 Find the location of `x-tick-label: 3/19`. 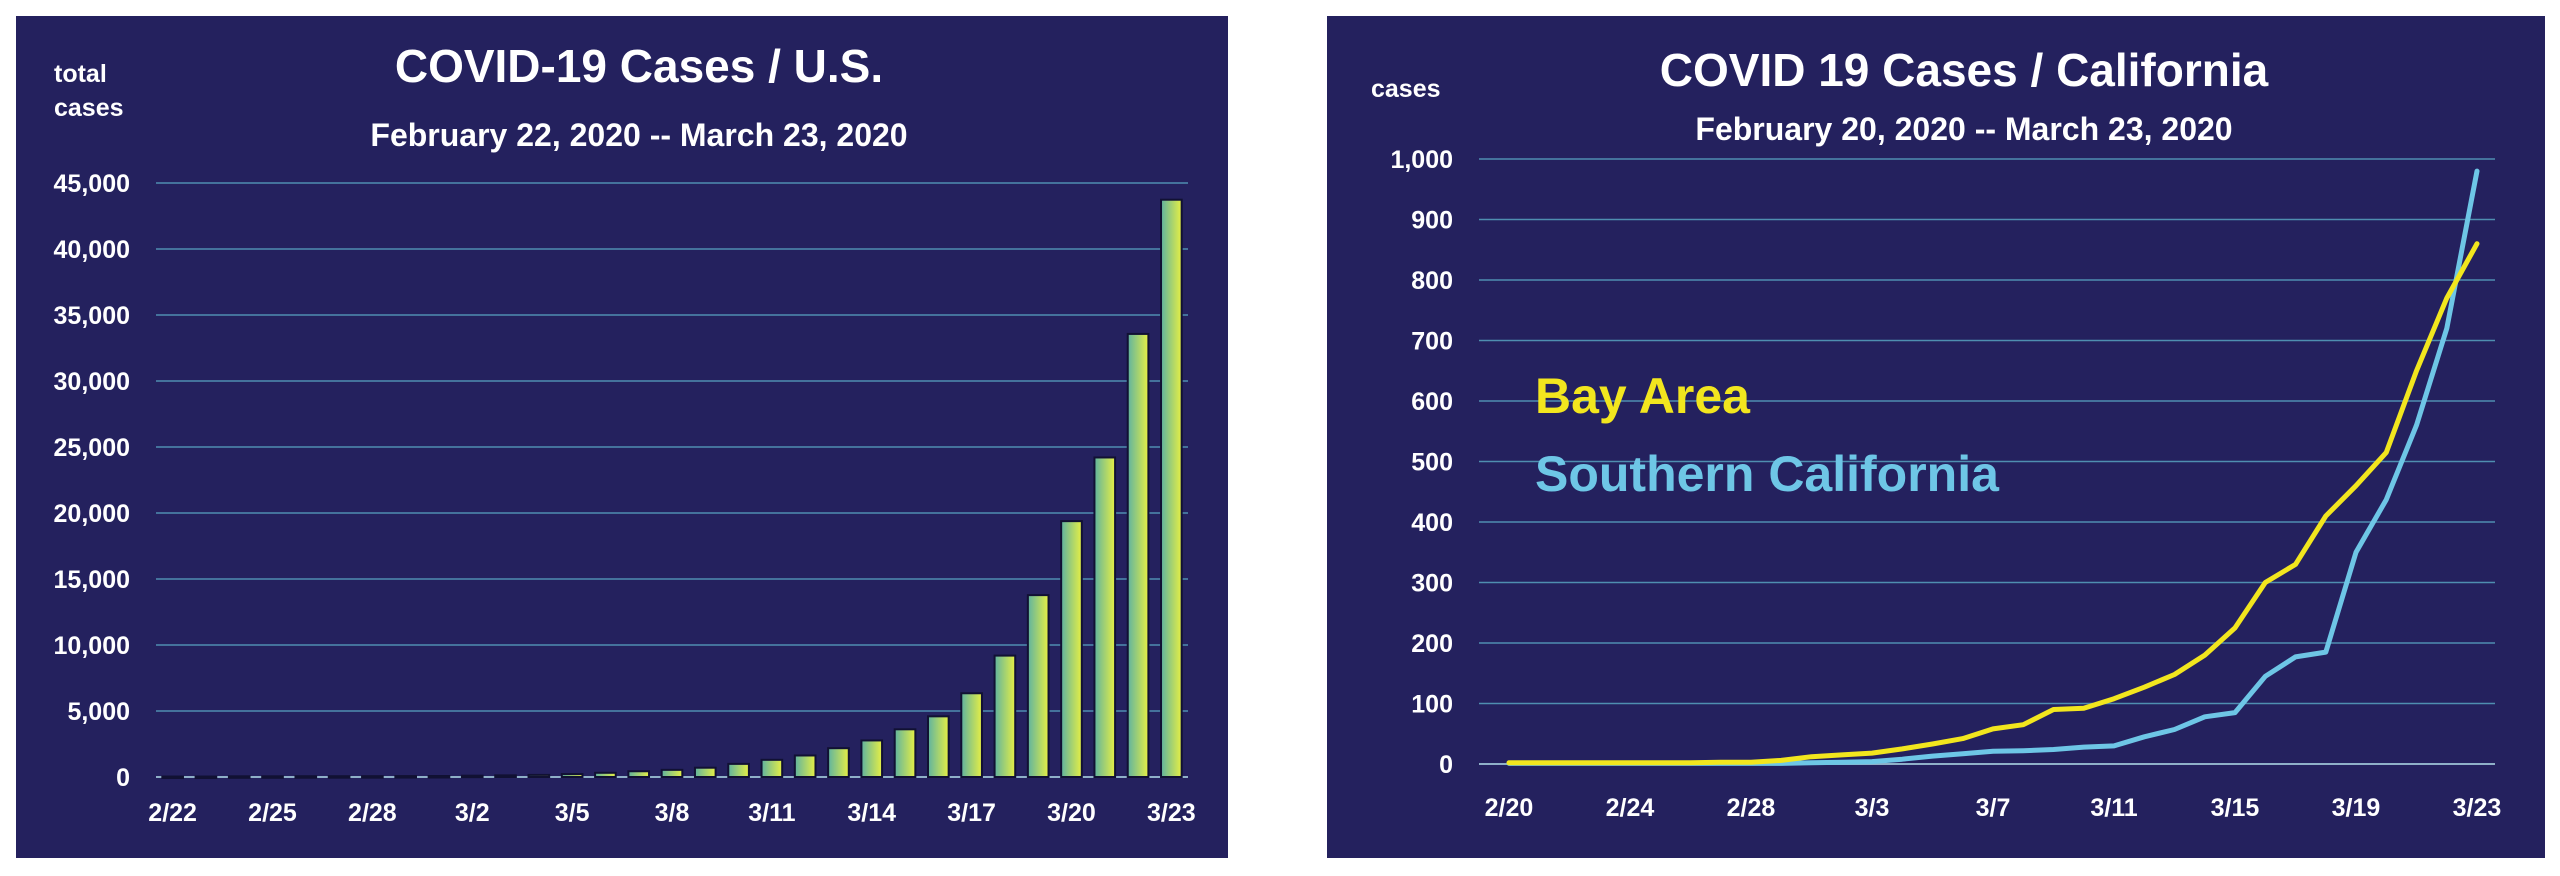

x-tick-label: 3/19 is located at coordinates (2356, 808).